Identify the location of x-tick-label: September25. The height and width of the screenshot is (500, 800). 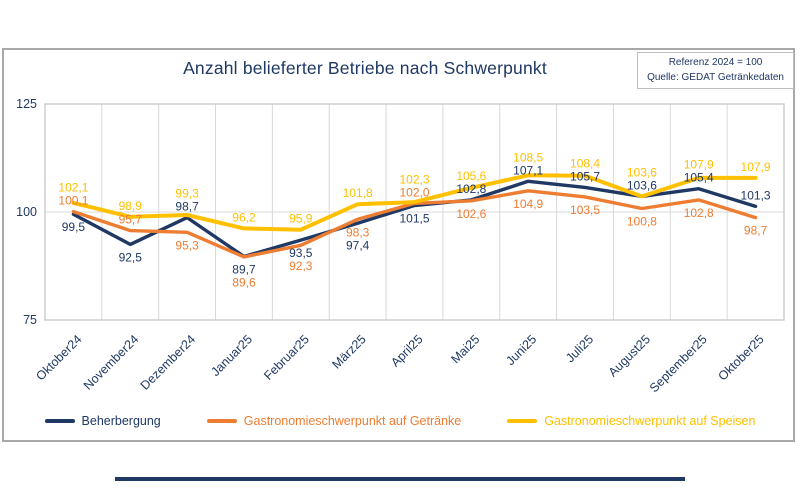
(678, 363).